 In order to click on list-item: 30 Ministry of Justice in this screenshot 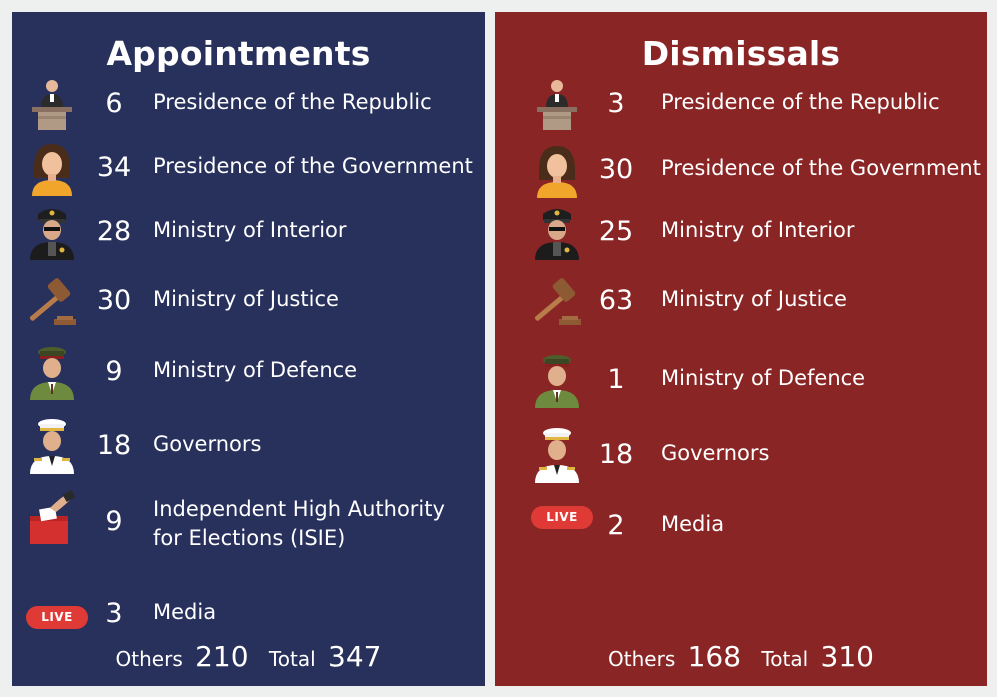, I will do `click(248, 301)`.